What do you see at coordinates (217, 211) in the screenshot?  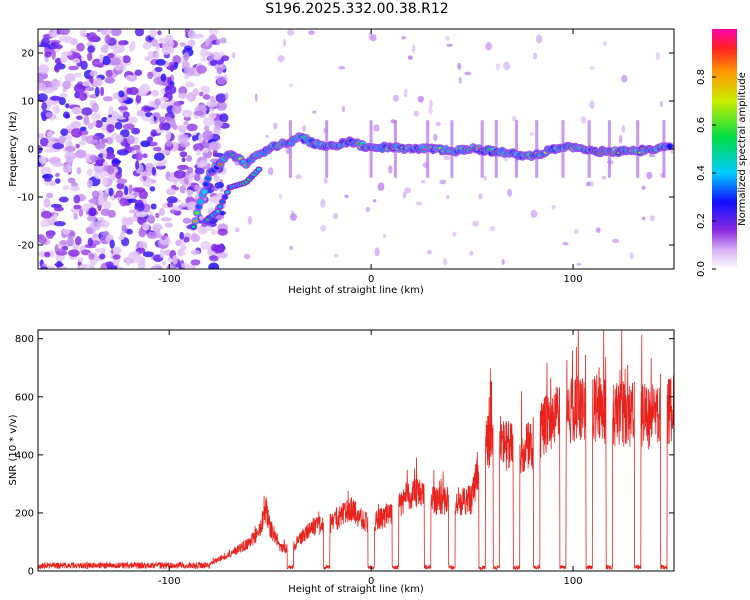 I see `ridge-core` at bounding box center [217, 211].